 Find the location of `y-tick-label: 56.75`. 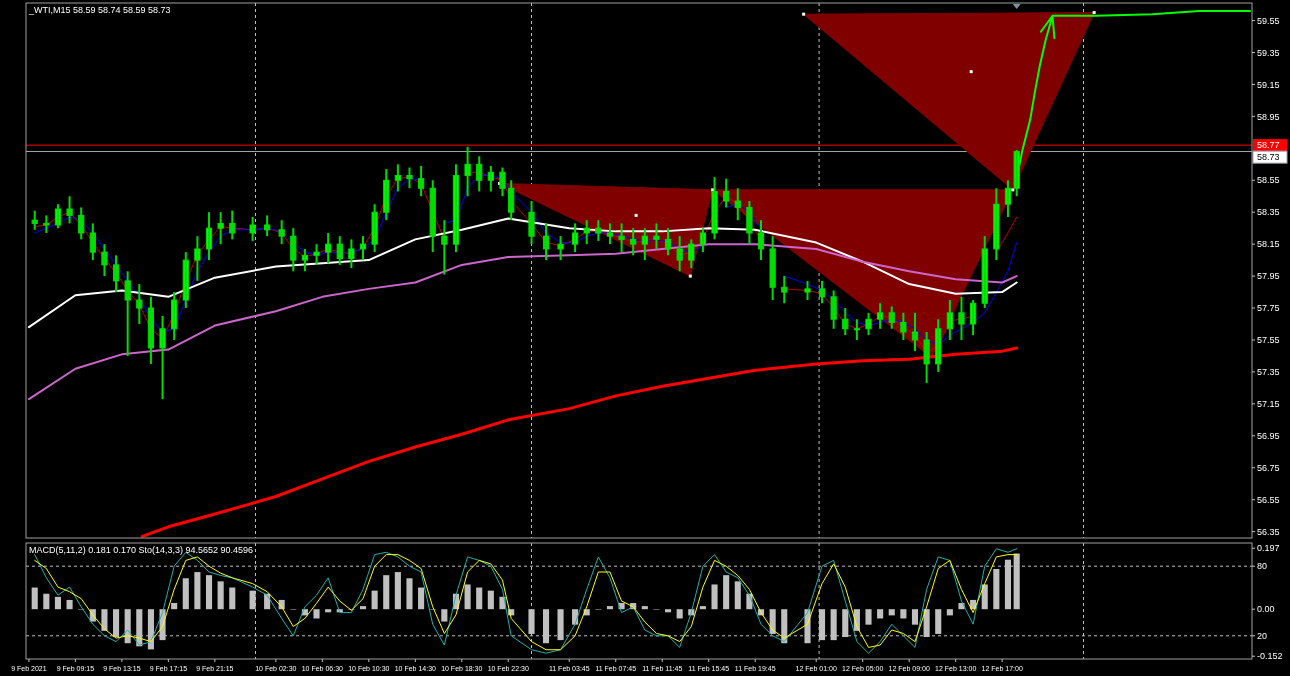

y-tick-label: 56.75 is located at coordinates (1268, 467).